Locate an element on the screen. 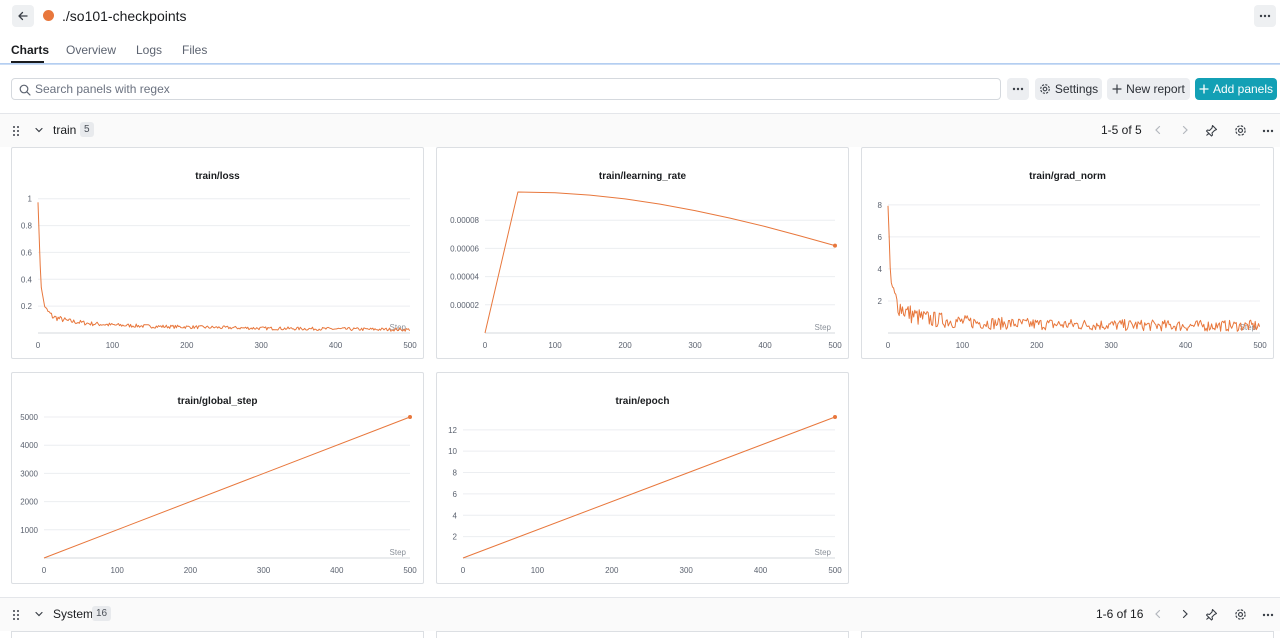 Image resolution: width=1280 pixels, height=638 pixels. search-box is located at coordinates (506, 89).